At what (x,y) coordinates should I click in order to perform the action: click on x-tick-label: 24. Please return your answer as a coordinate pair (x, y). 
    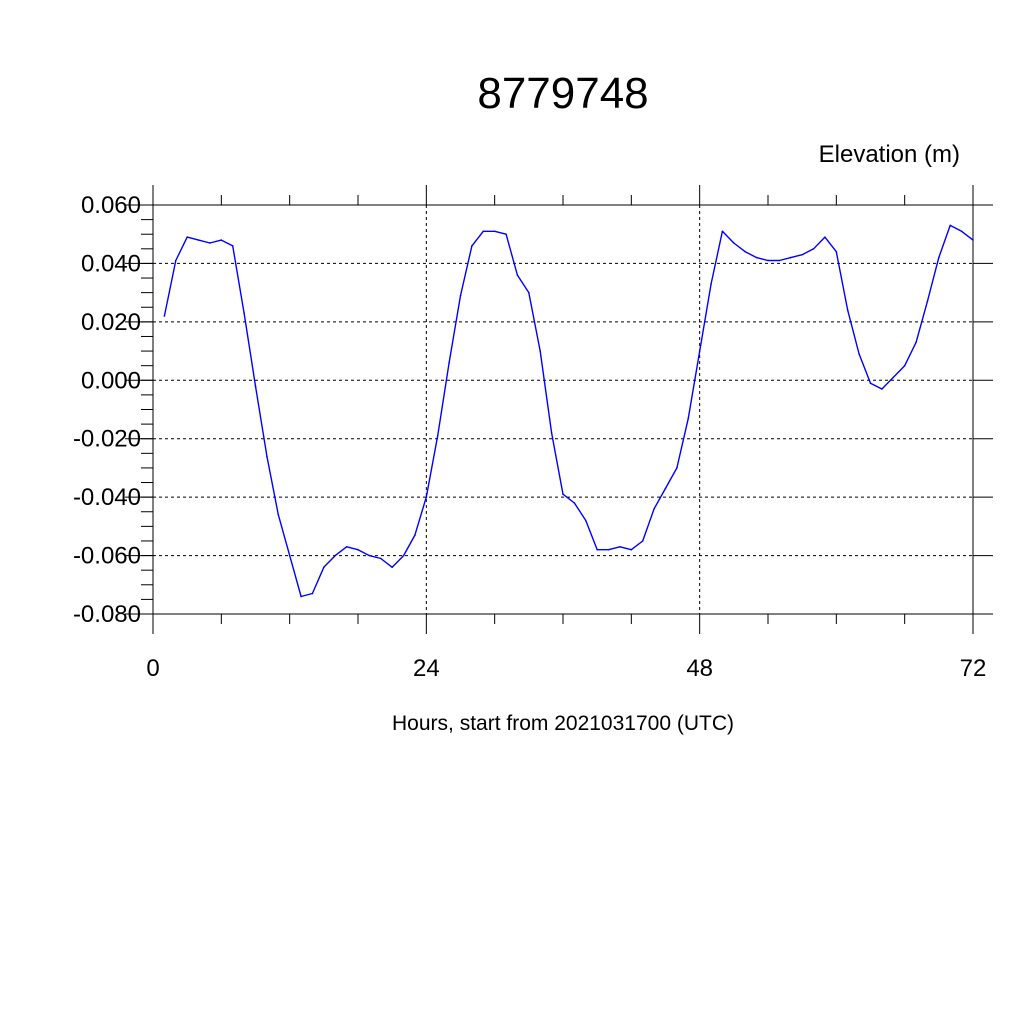
    Looking at the image, I should click on (426, 668).